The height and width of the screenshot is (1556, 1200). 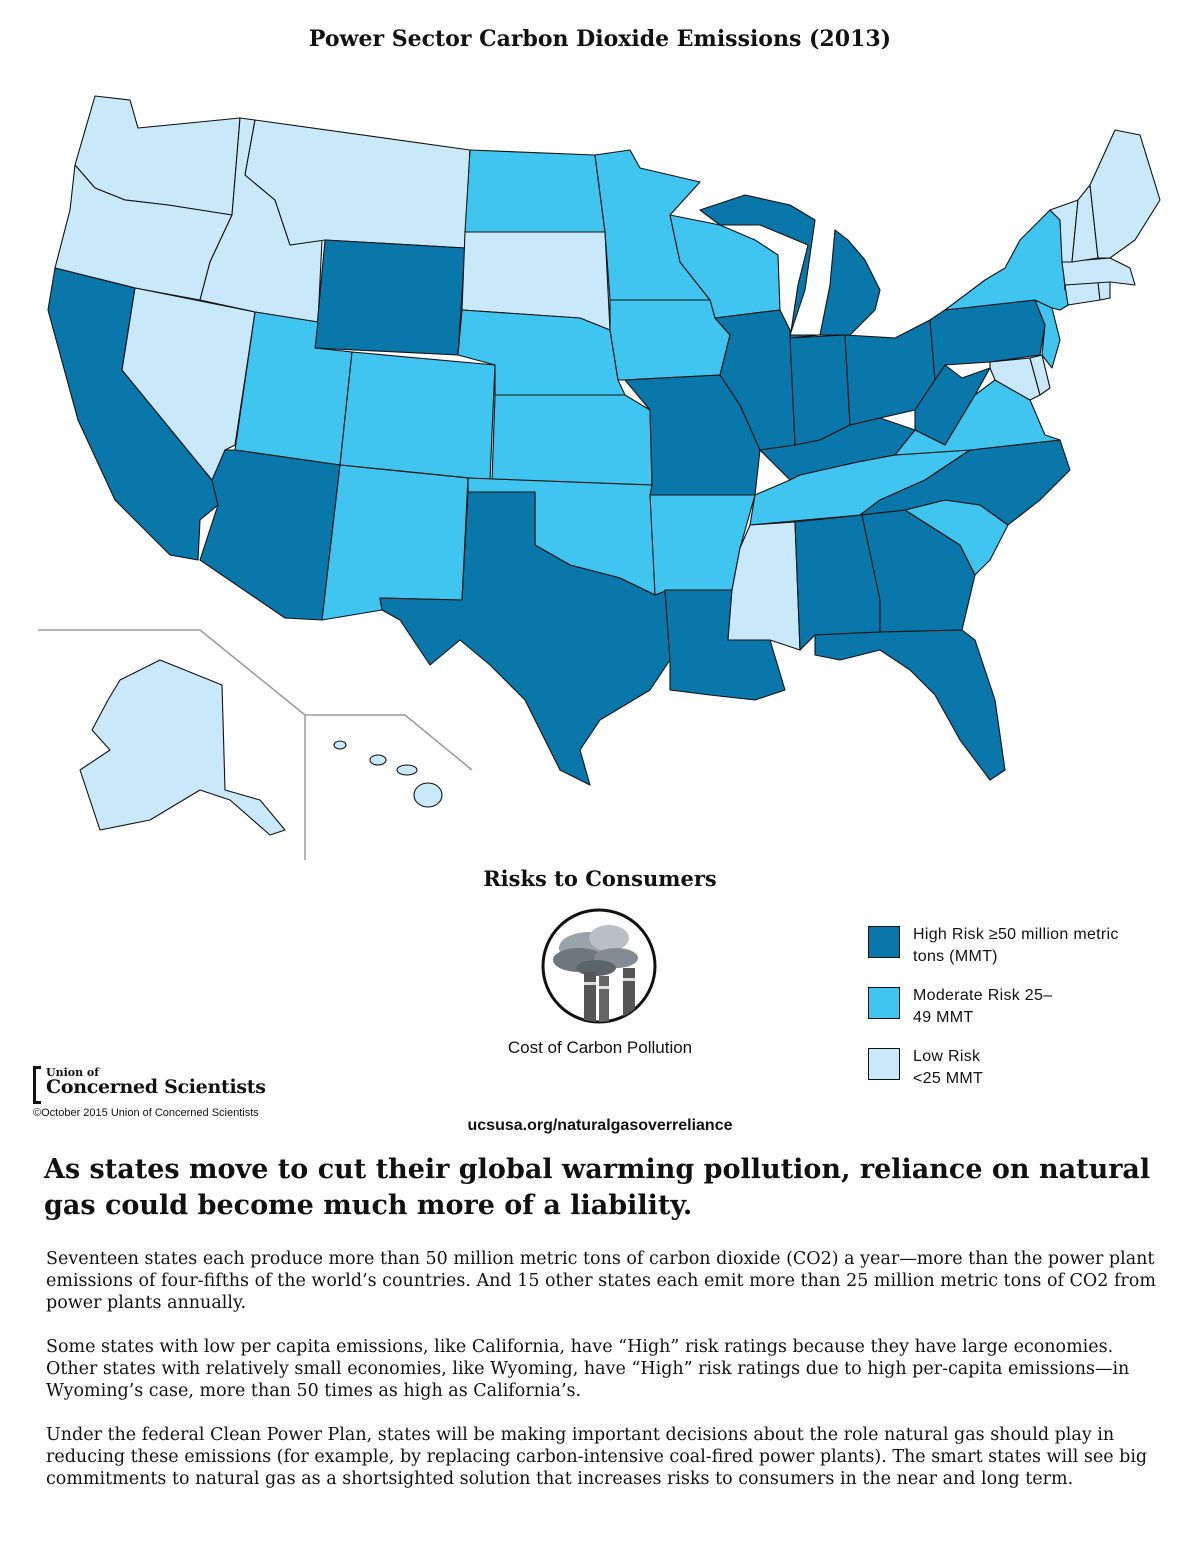 I want to click on legend-swatch-moderate, so click(x=884, y=1003).